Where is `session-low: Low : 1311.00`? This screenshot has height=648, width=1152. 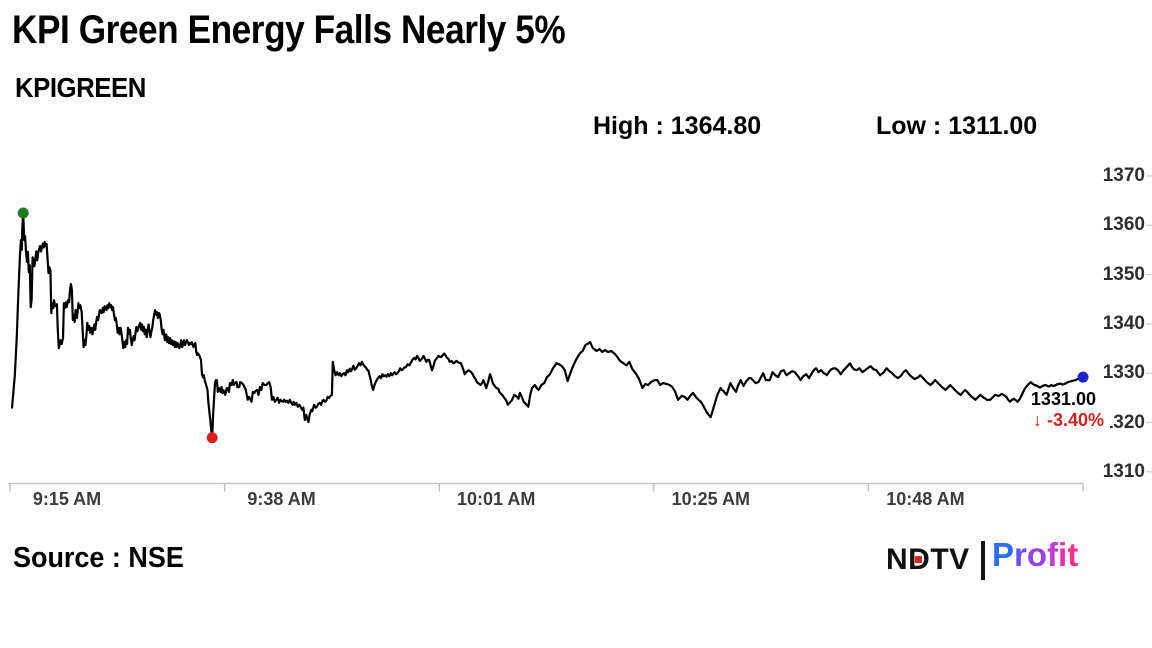
session-low: Low : 1311.00 is located at coordinates (957, 126).